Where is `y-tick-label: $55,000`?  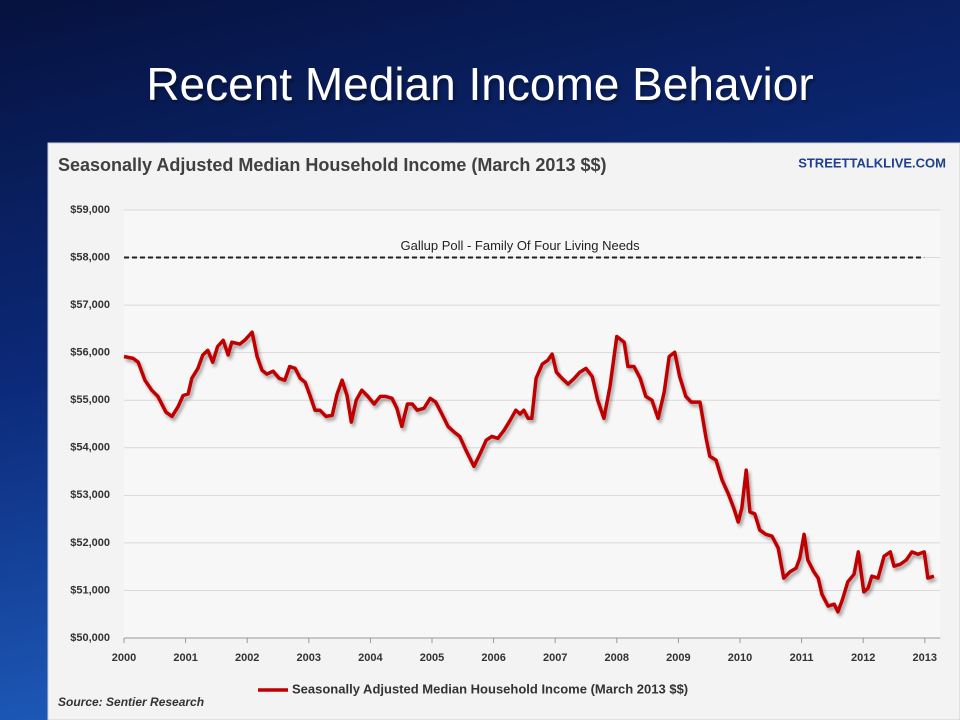
y-tick-label: $55,000 is located at coordinates (90, 400).